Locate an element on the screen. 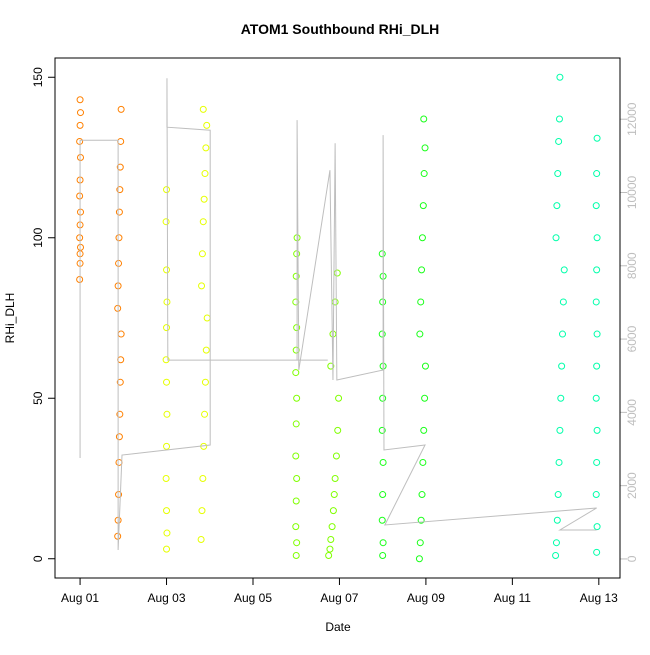  y2-tick-label: 10000 is located at coordinates (632, 192).